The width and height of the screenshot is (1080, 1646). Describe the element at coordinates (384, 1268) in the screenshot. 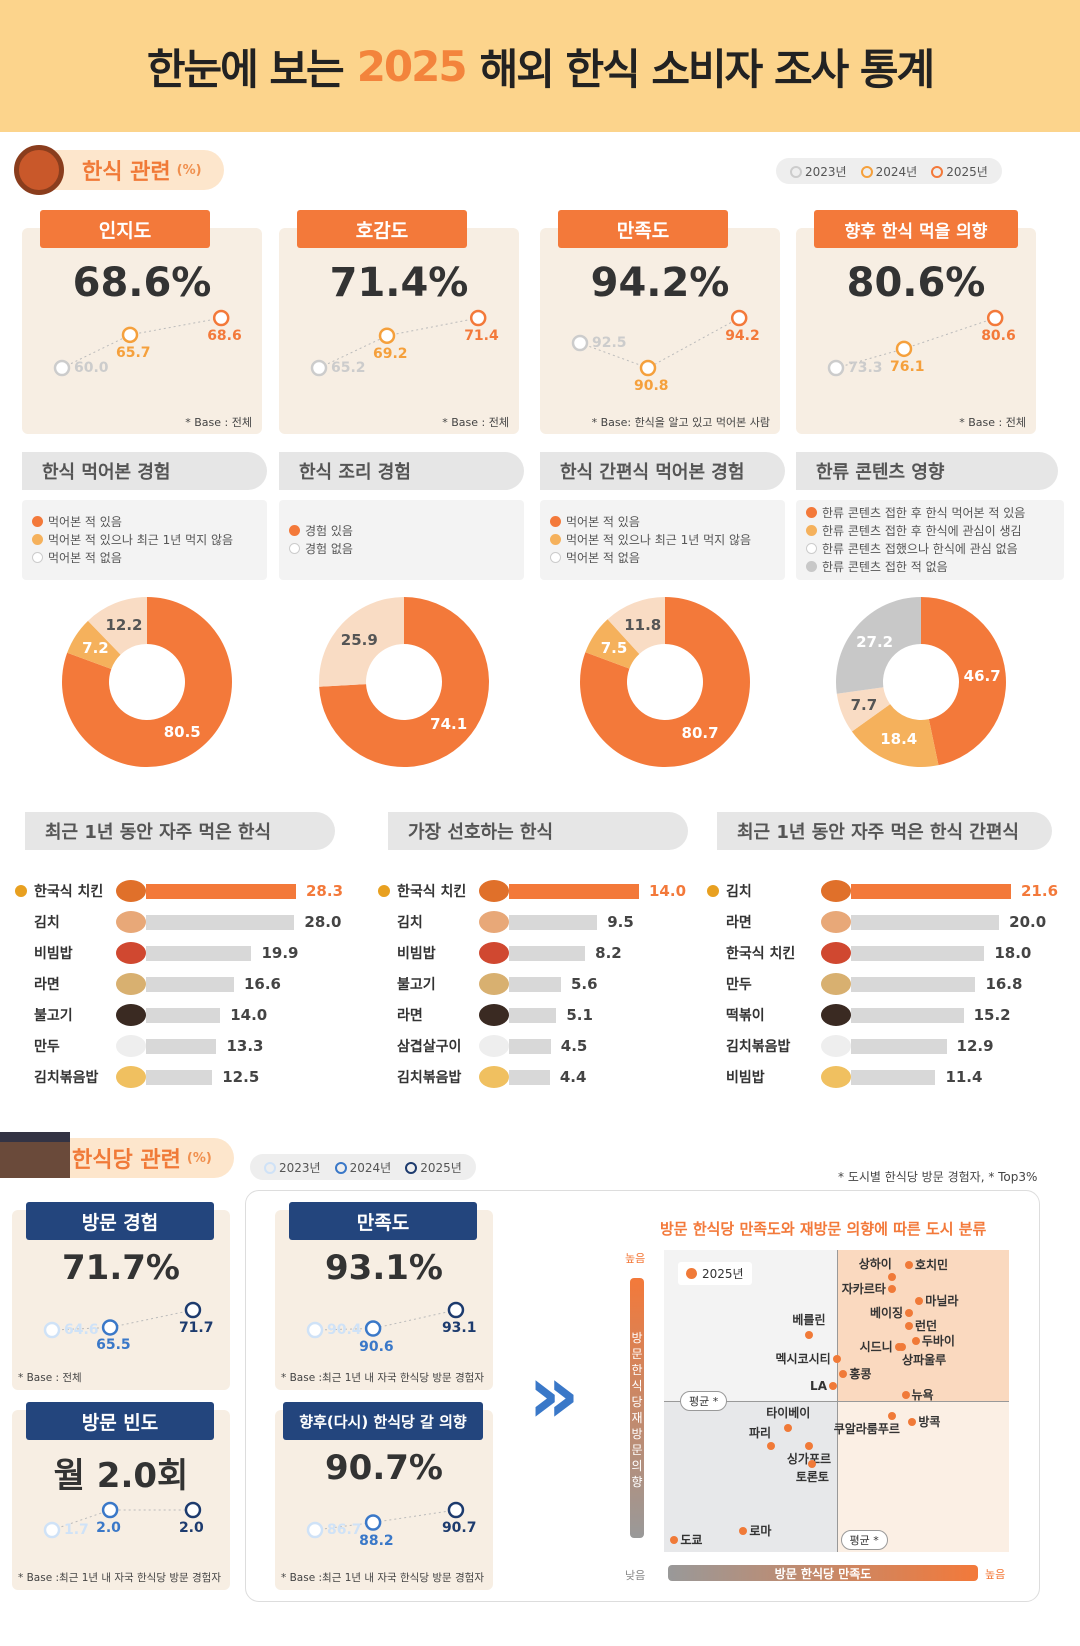

I see `kpi-value: 93.1%` at that location.